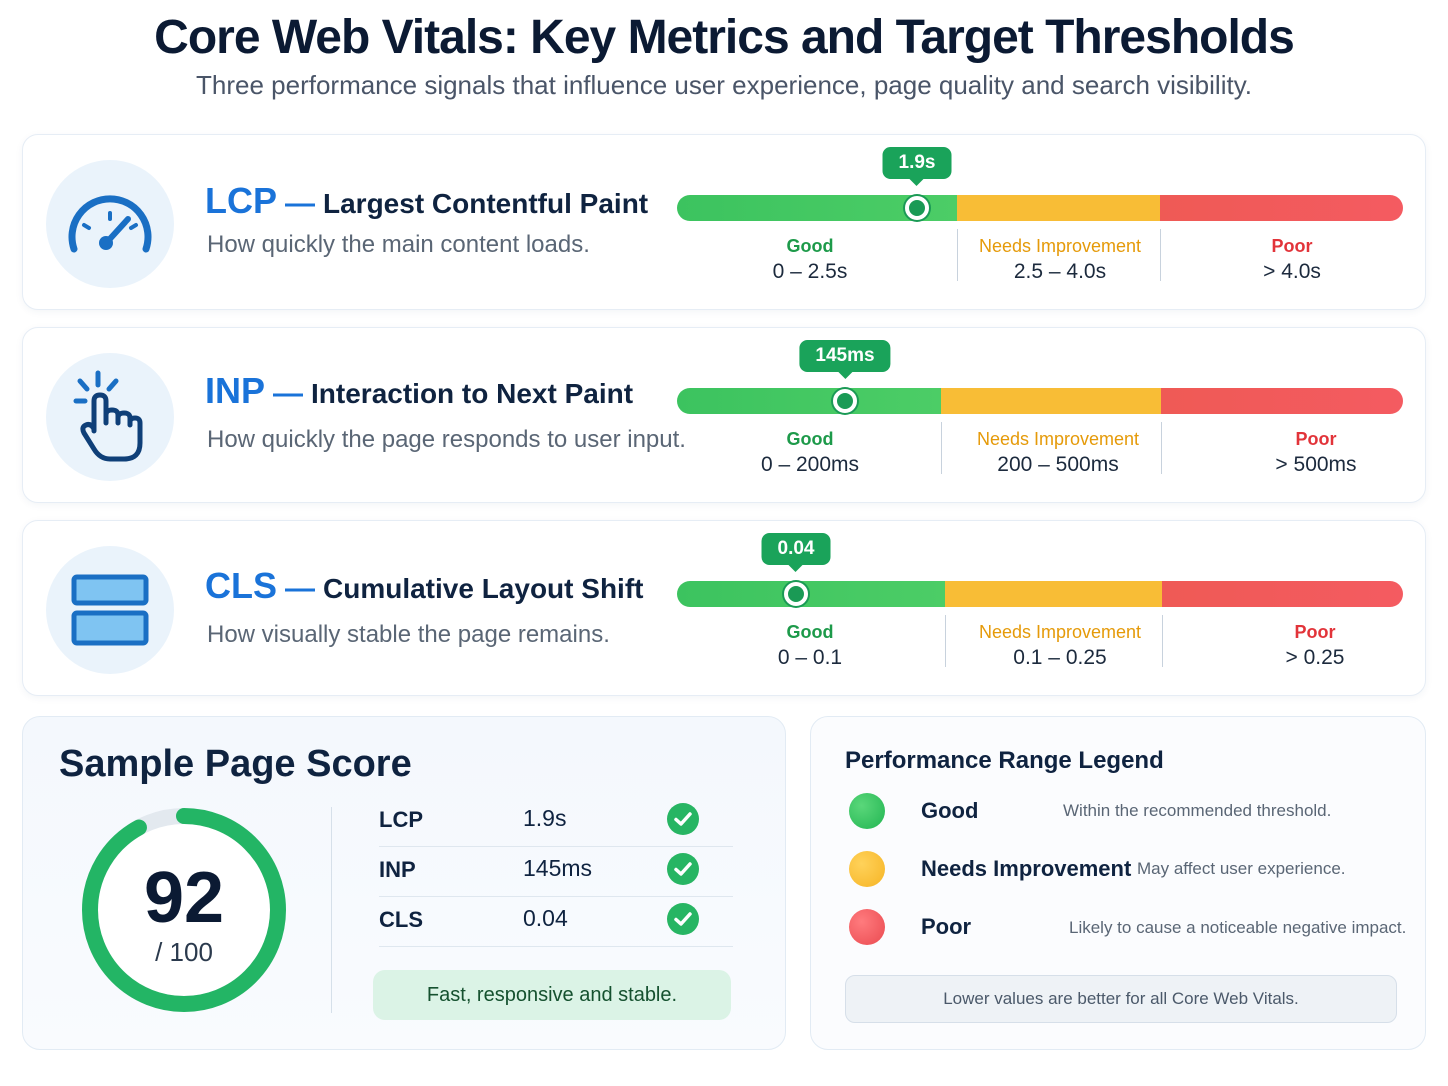 The image size is (1448, 1086). What do you see at coordinates (1058, 464) in the screenshot?
I see `range-value: 200 – 500ms` at bounding box center [1058, 464].